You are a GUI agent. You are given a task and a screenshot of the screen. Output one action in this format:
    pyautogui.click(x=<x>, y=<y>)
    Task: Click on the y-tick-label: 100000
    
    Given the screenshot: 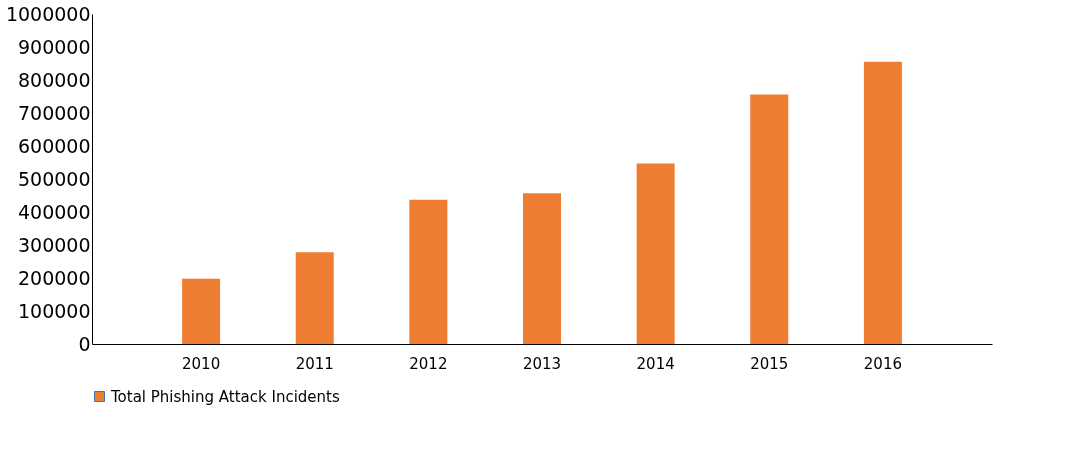 What is the action you would take?
    pyautogui.click(x=54, y=310)
    